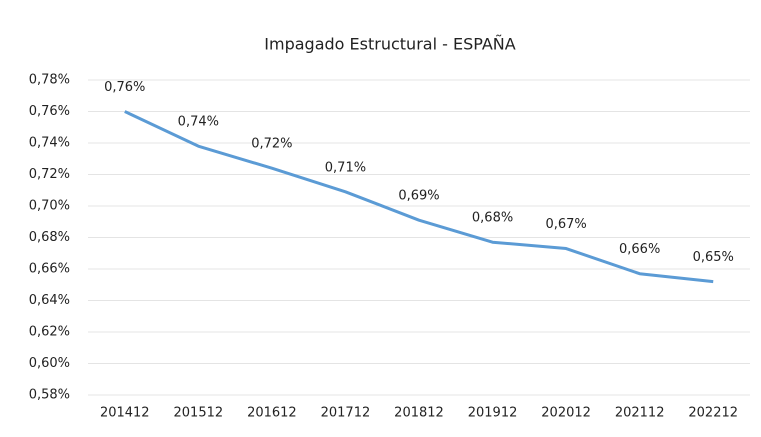  Describe the element at coordinates (566, 413) in the screenshot. I see `x-tick-label: 202012` at that location.